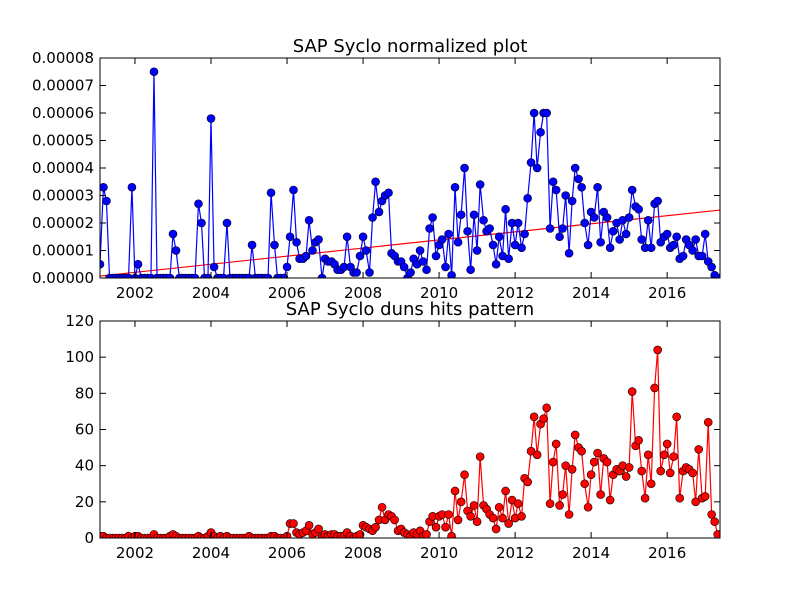 This screenshot has height=600, width=800. Describe the element at coordinates (84, 430) in the screenshot. I see `y-tick-label: 60` at that location.